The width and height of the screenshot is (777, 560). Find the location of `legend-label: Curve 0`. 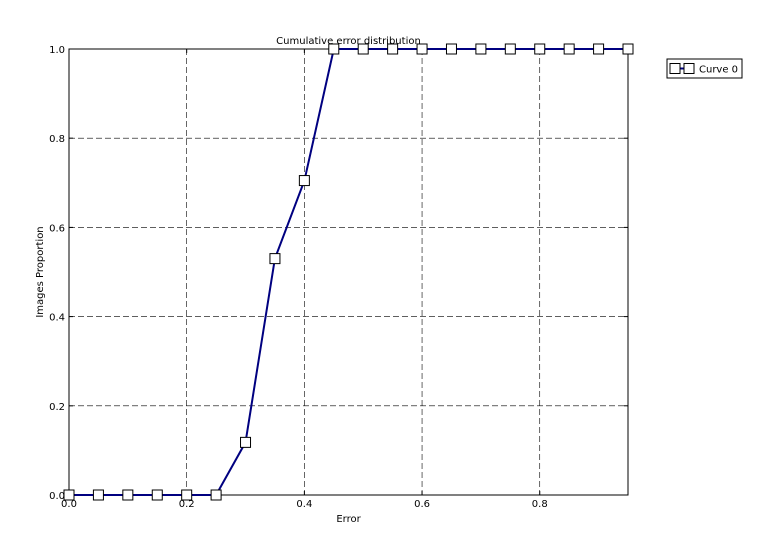

legend-label: Curve 0 is located at coordinates (718, 70).